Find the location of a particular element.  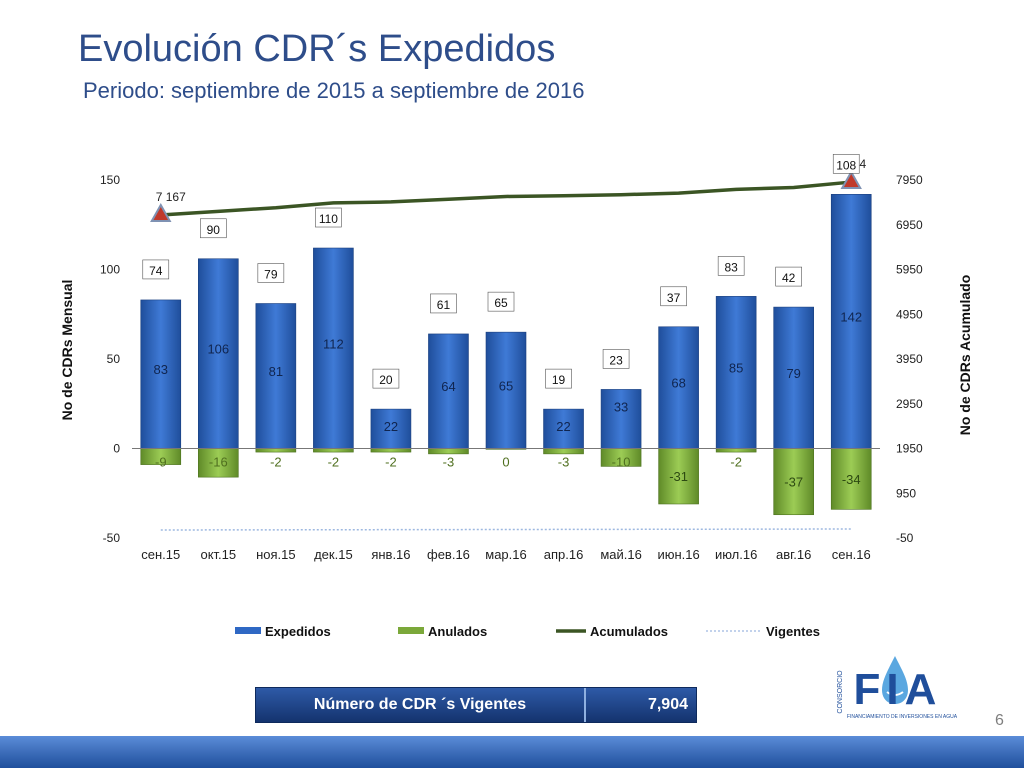

top-label-1: 90 is located at coordinates (214, 230).